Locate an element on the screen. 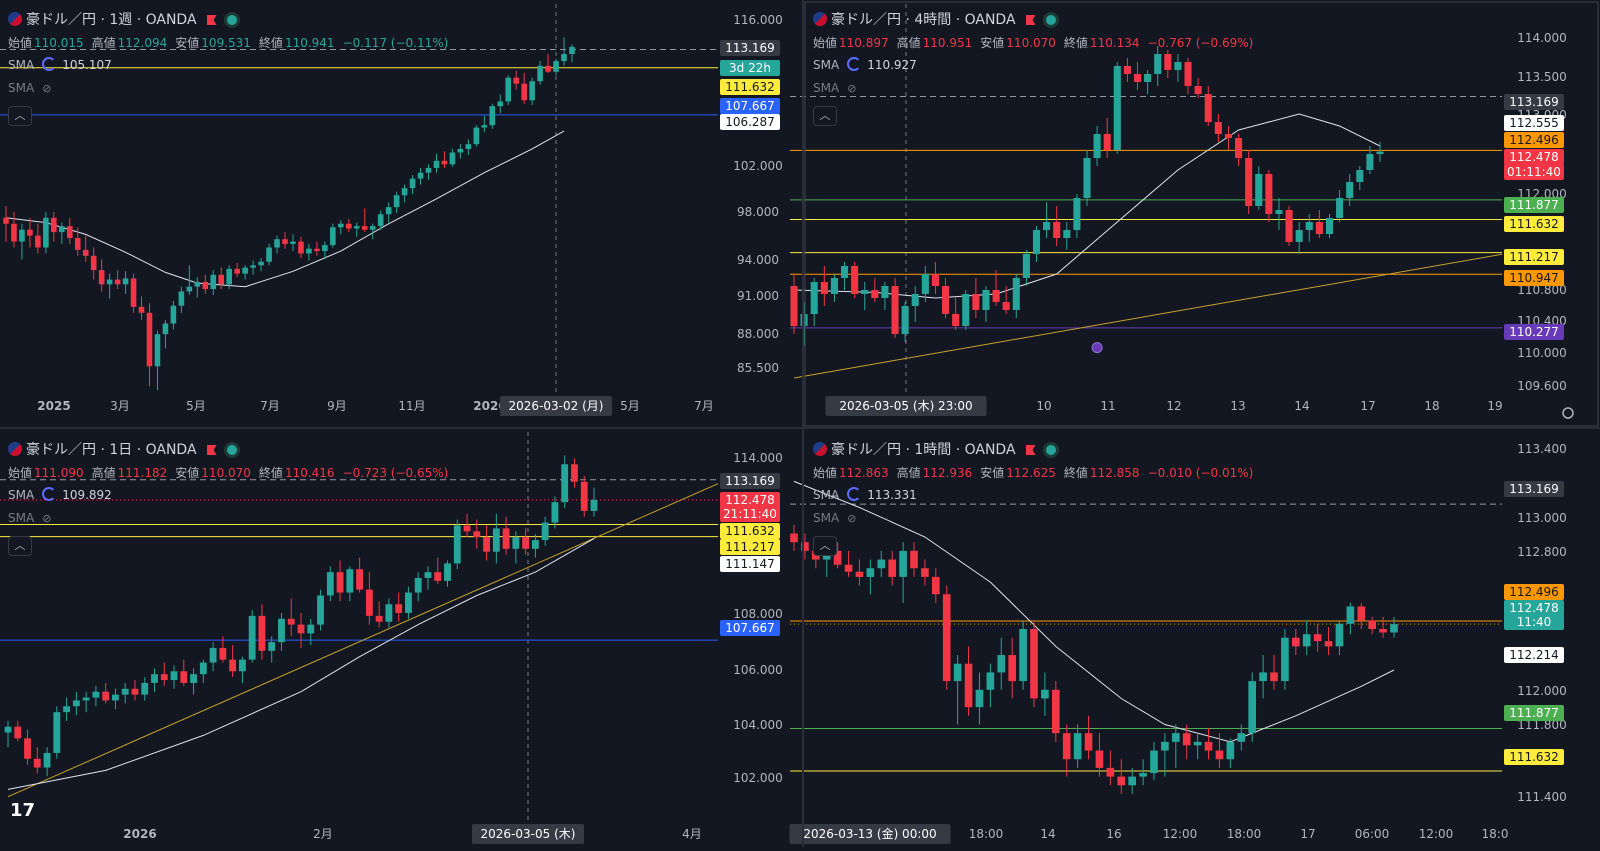 This screenshot has width=1600, height=851. price-label-text: 111.632 is located at coordinates (1534, 757).